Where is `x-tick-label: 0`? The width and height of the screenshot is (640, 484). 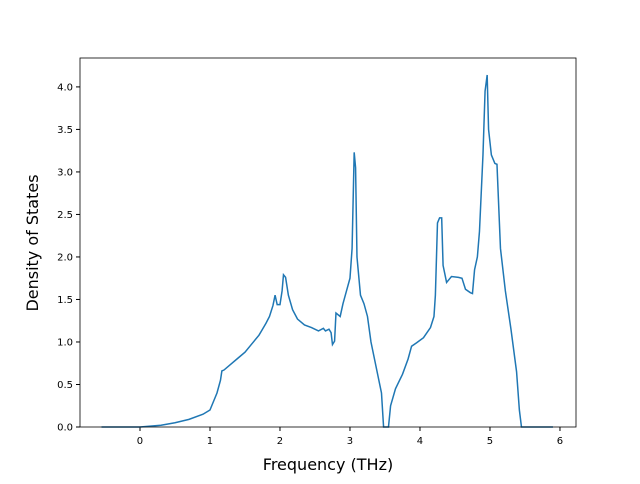
x-tick-label: 0 is located at coordinates (140, 441).